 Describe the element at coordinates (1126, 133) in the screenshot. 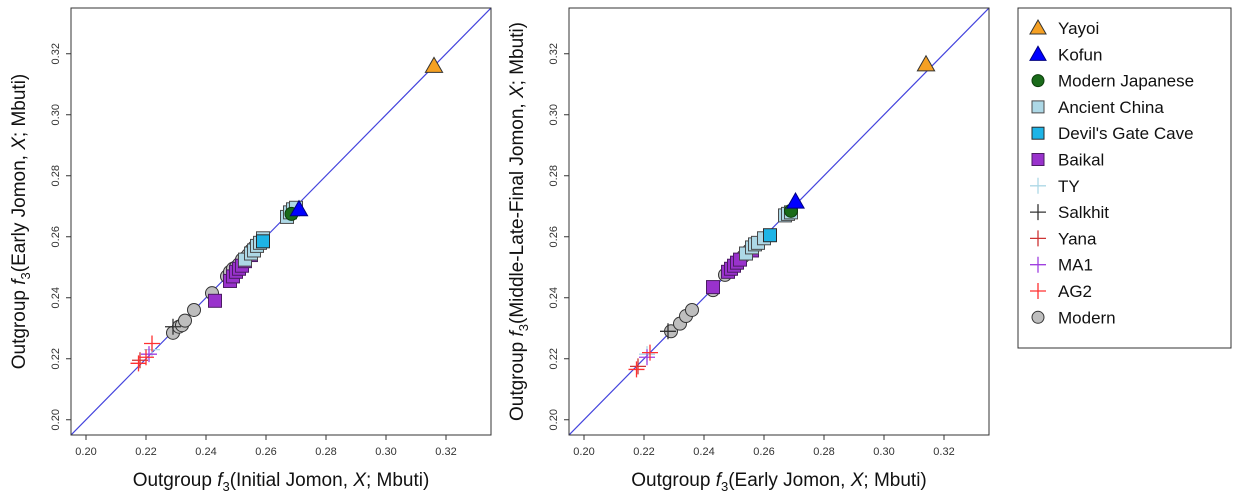

I see `legend-label-devil-s-gate-cave: Devil's Gate Cave` at that location.